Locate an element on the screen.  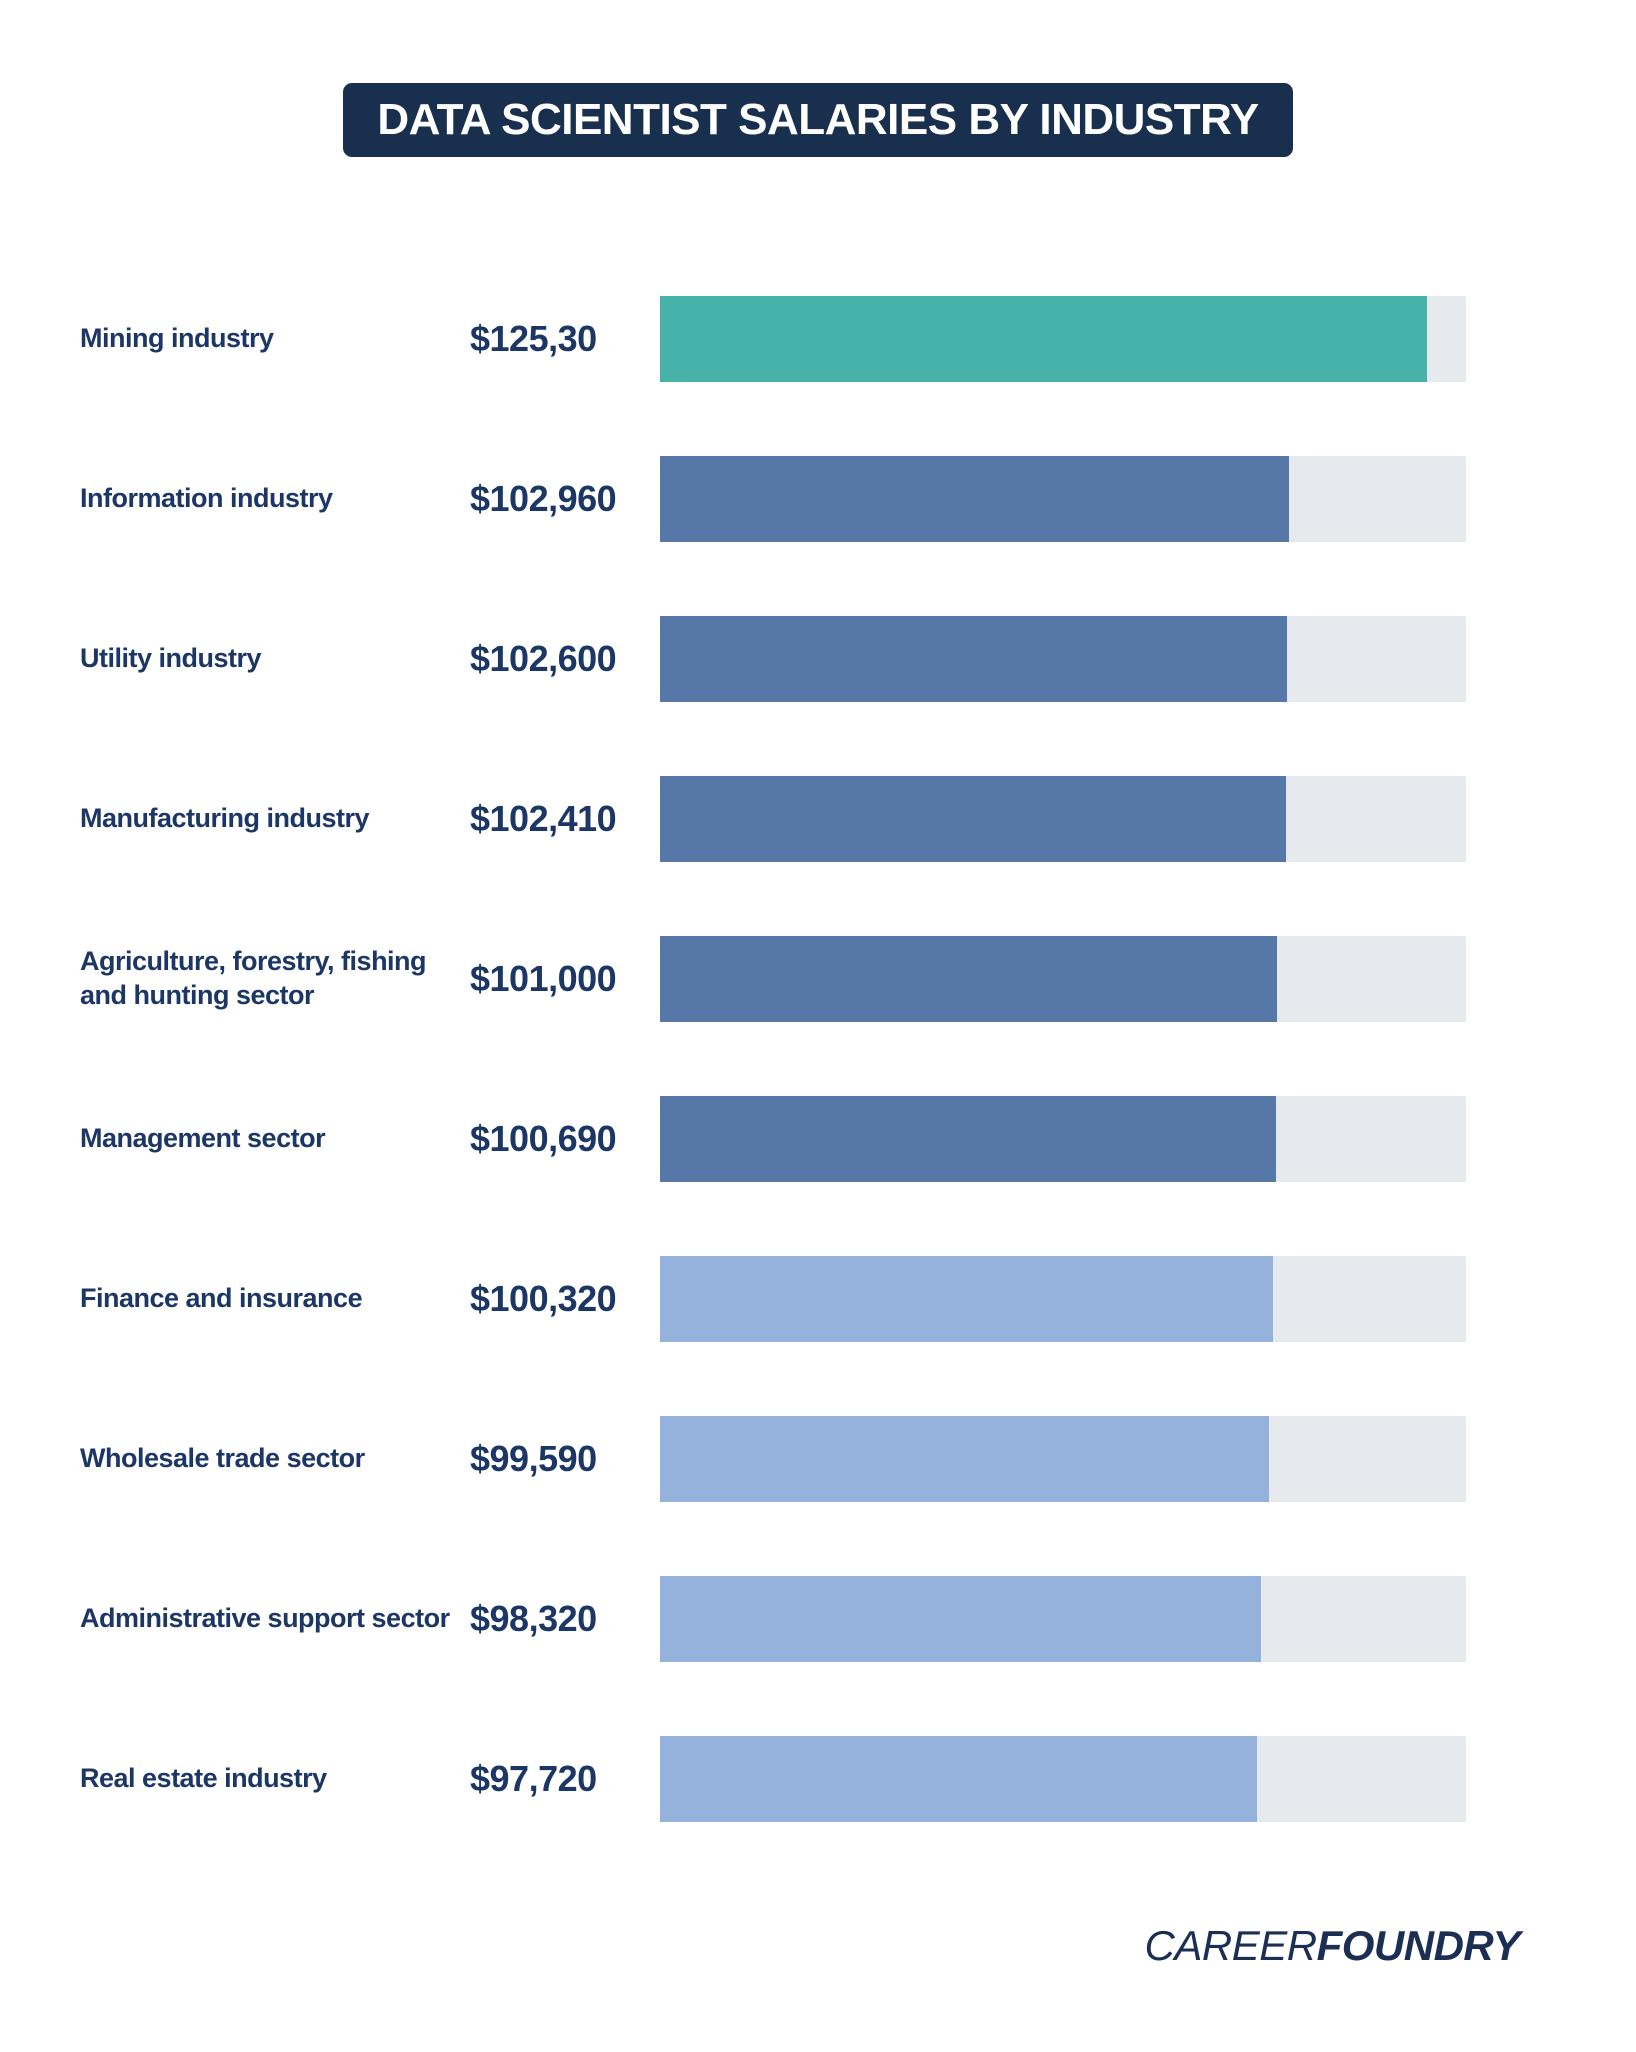
salary-value: $99,590 is located at coordinates (533, 1458).